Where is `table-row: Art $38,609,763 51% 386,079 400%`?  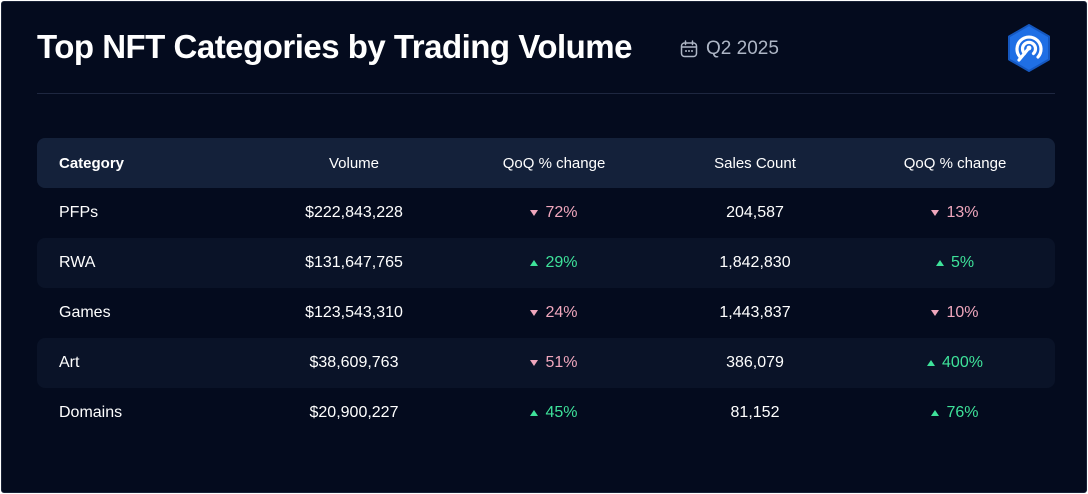 table-row: Art $38,609,763 51% 386,079 400% is located at coordinates (546, 363).